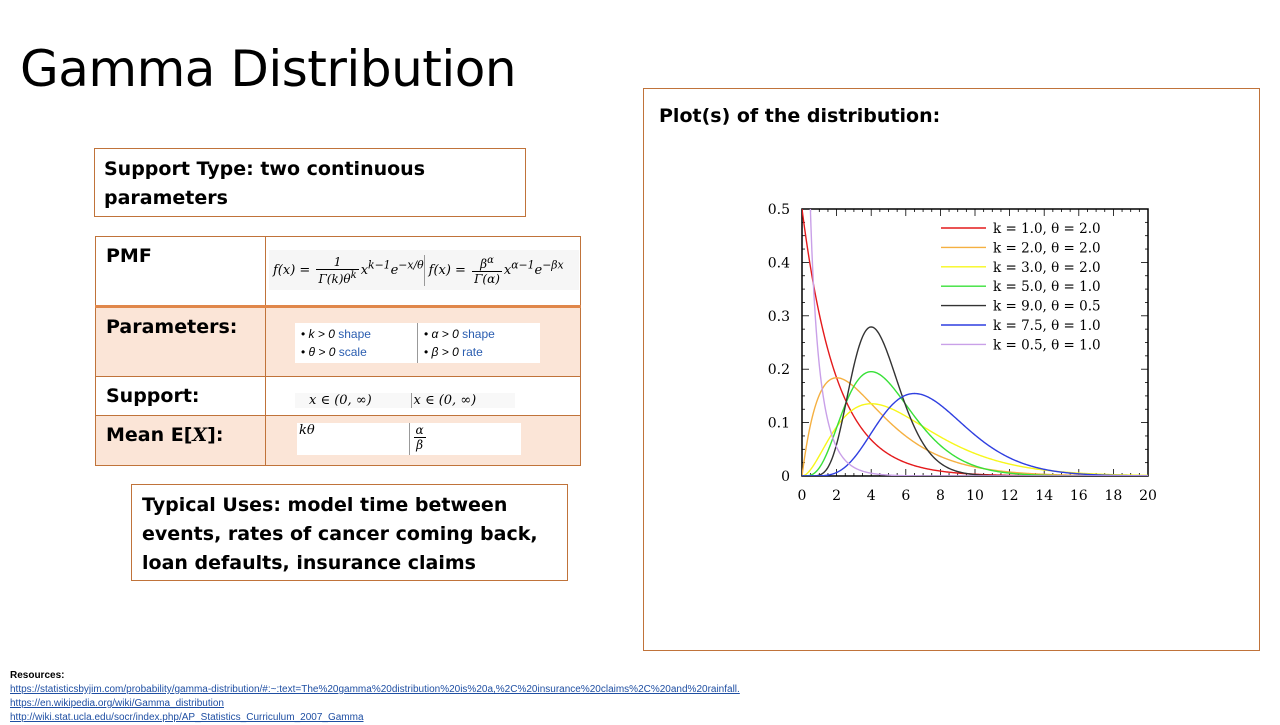 This screenshot has height=725, width=1280. What do you see at coordinates (802, 496) in the screenshot?
I see `x-tick-label: 0` at bounding box center [802, 496].